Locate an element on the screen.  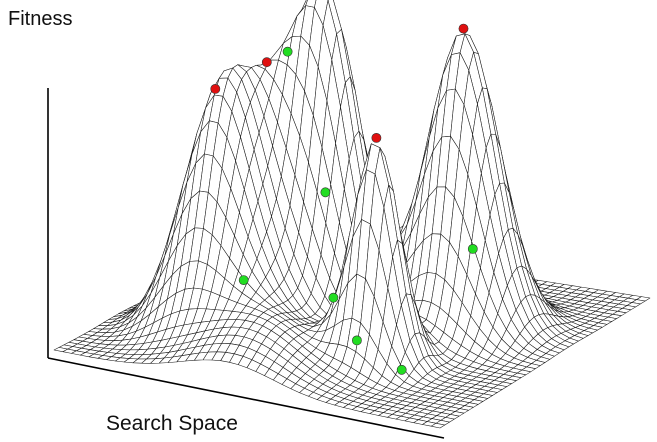
x-axis-label: Search Space is located at coordinates (172, 423).